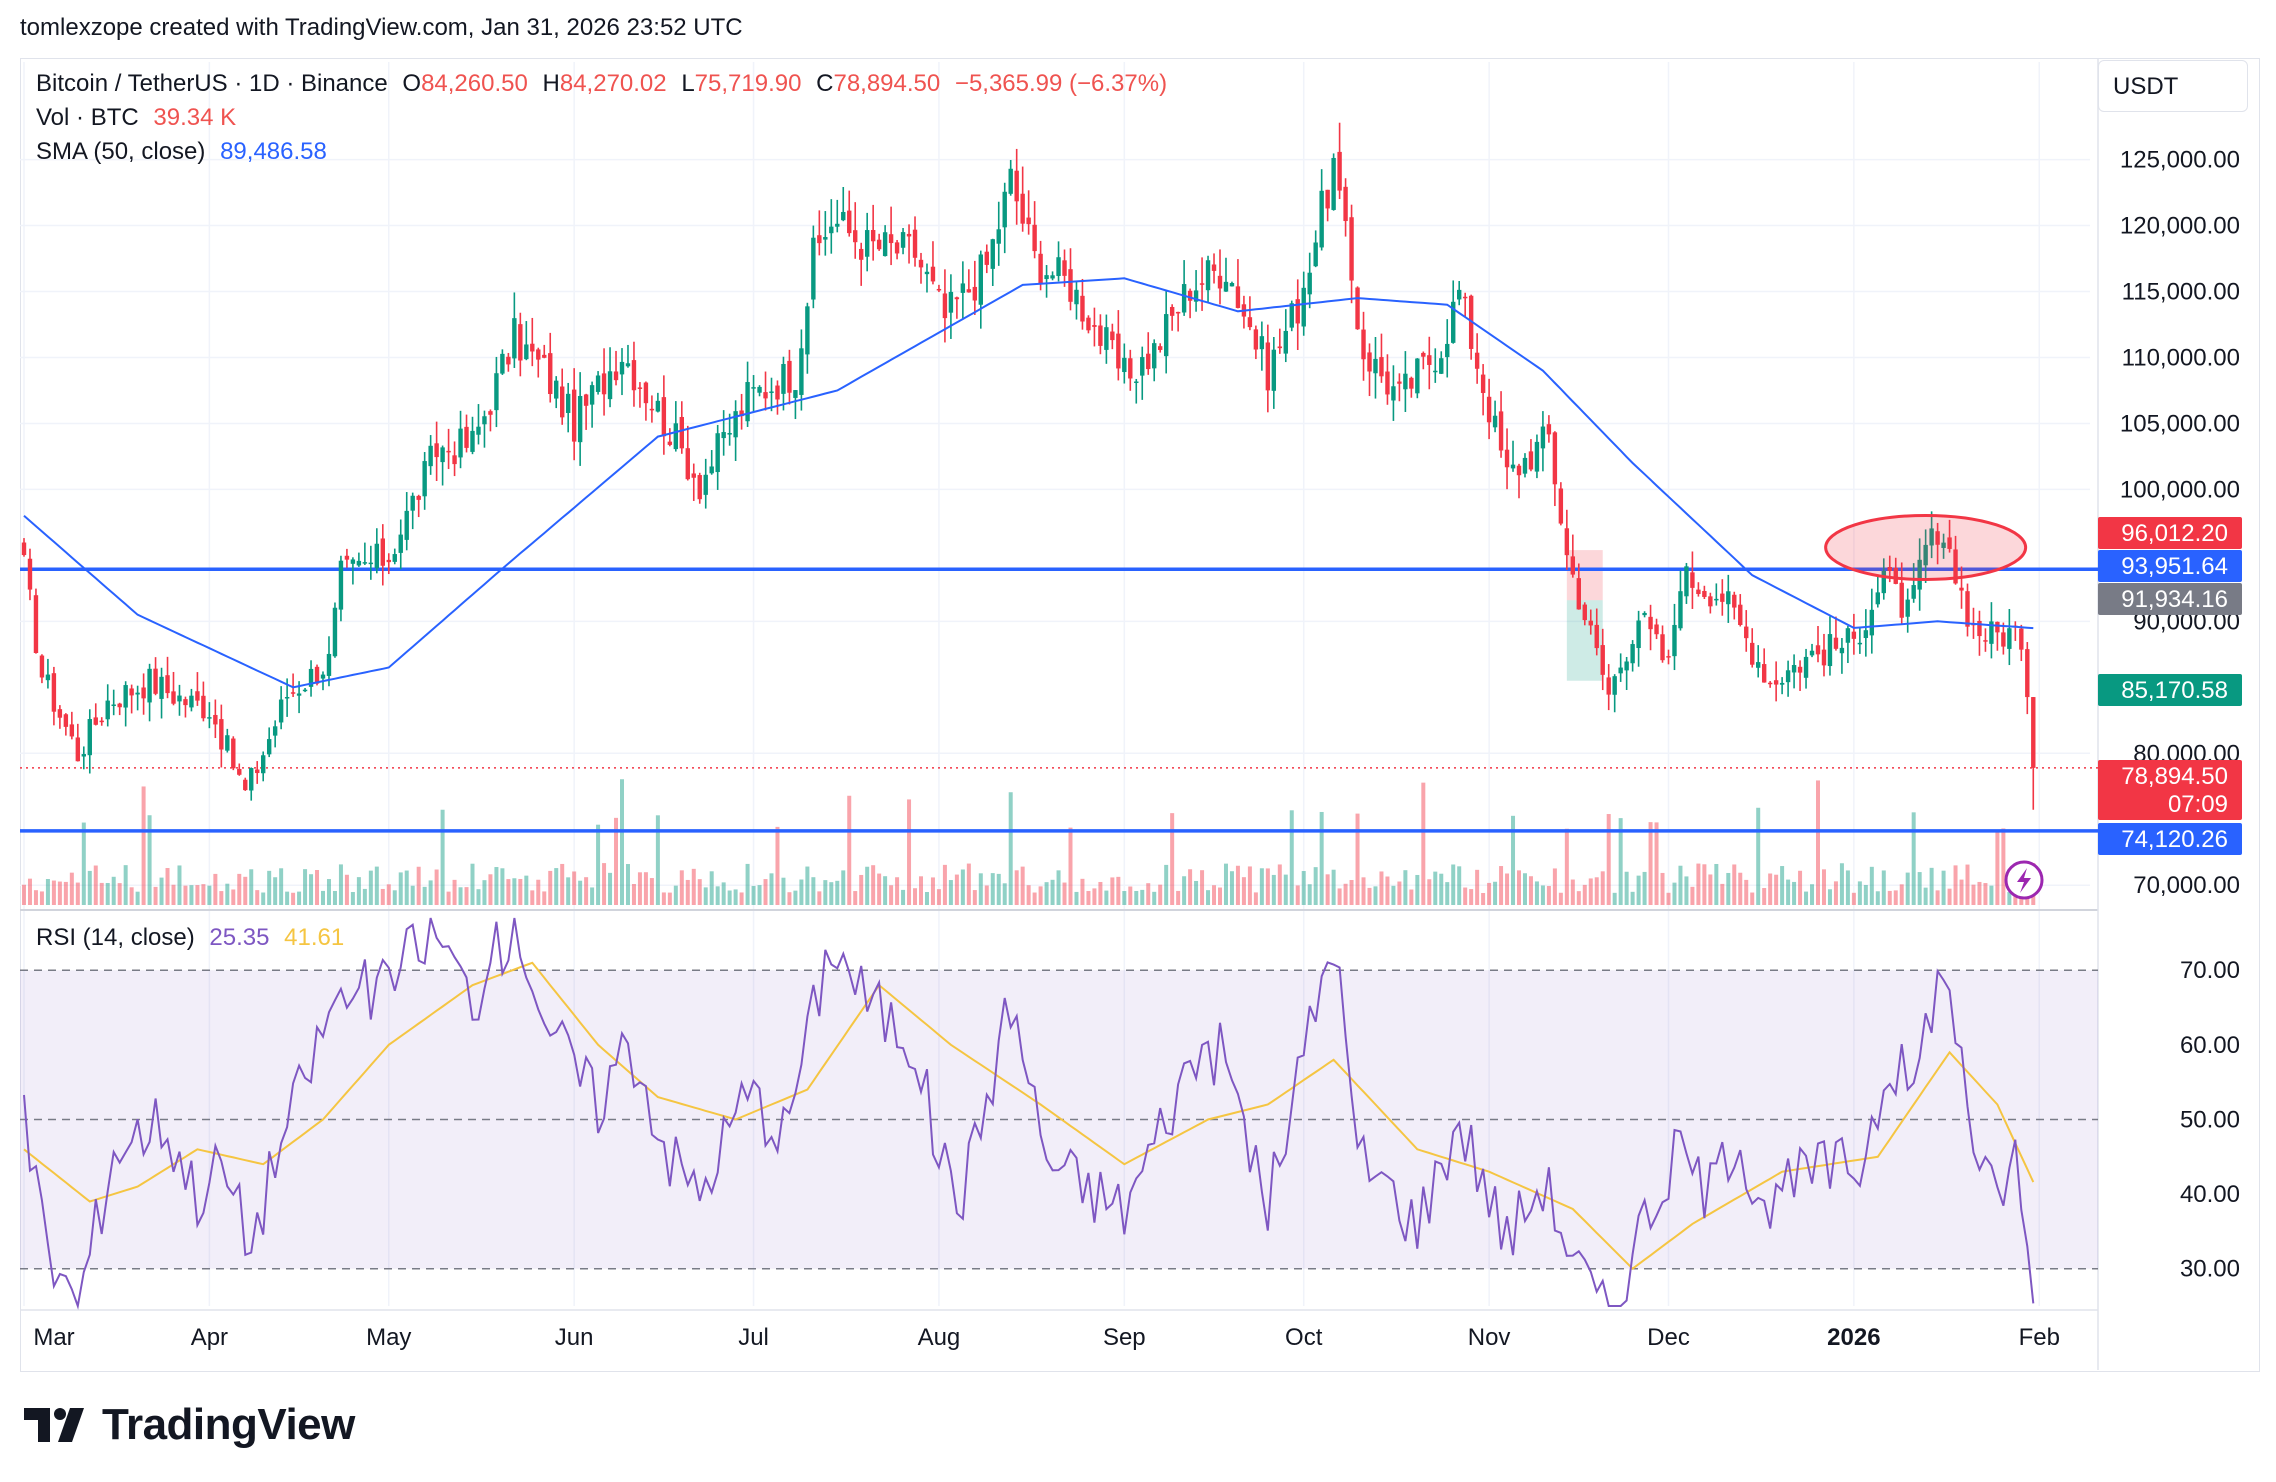  I want to click on high-value: 84,270.02, so click(613, 83).